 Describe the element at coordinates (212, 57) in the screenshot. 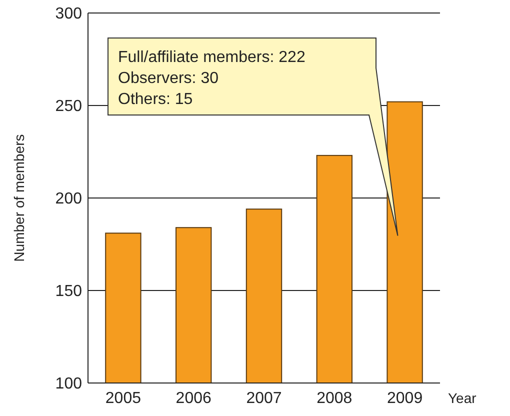

I see `annotation: Full/affiliate members: 222` at that location.